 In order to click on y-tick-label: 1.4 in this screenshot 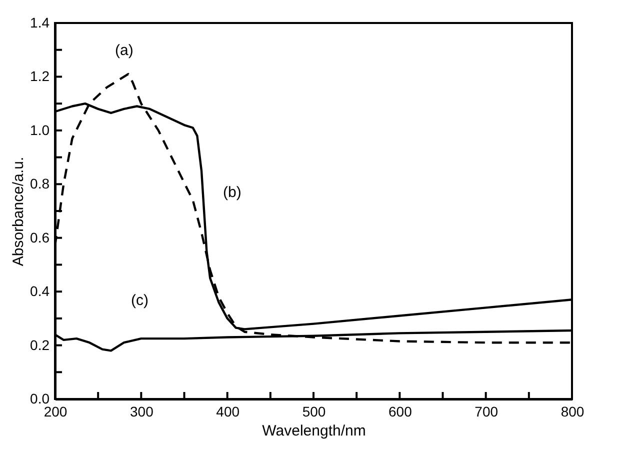, I will do `click(40, 22)`.